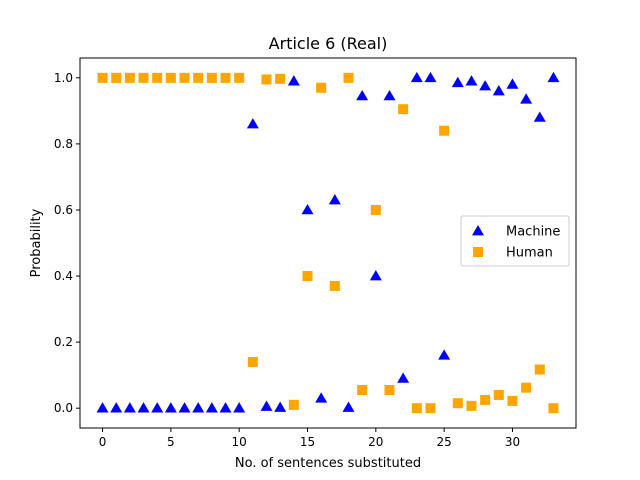 This screenshot has height=480, width=640. What do you see at coordinates (63, 78) in the screenshot?
I see `y-tick-label: 1.0` at bounding box center [63, 78].